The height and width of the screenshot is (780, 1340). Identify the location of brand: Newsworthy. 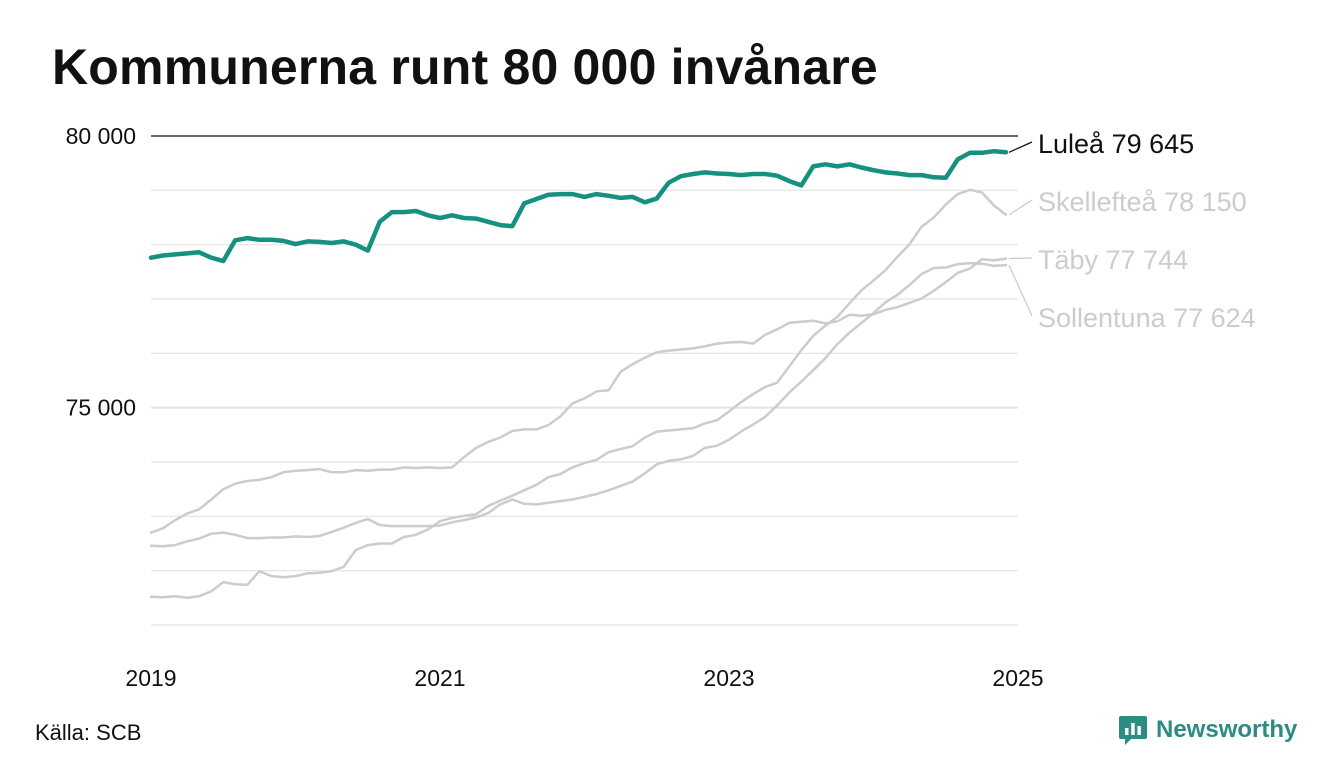
(1207, 730).